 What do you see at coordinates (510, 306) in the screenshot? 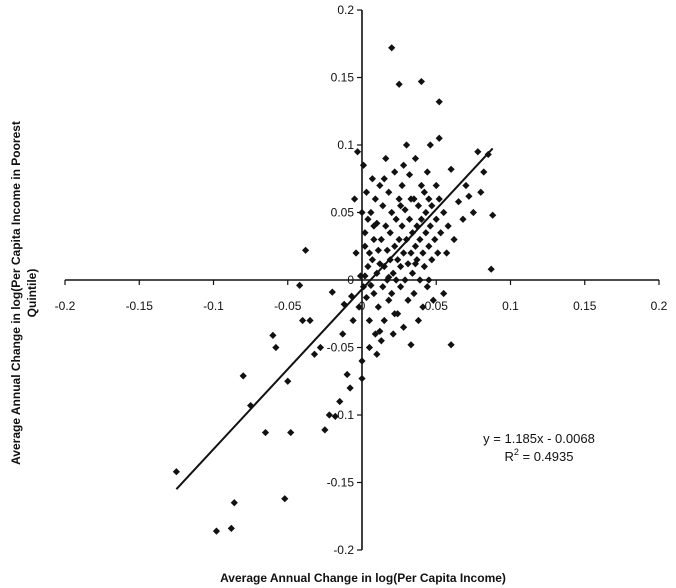
I see `x-tick-label: 0.1` at bounding box center [510, 306].